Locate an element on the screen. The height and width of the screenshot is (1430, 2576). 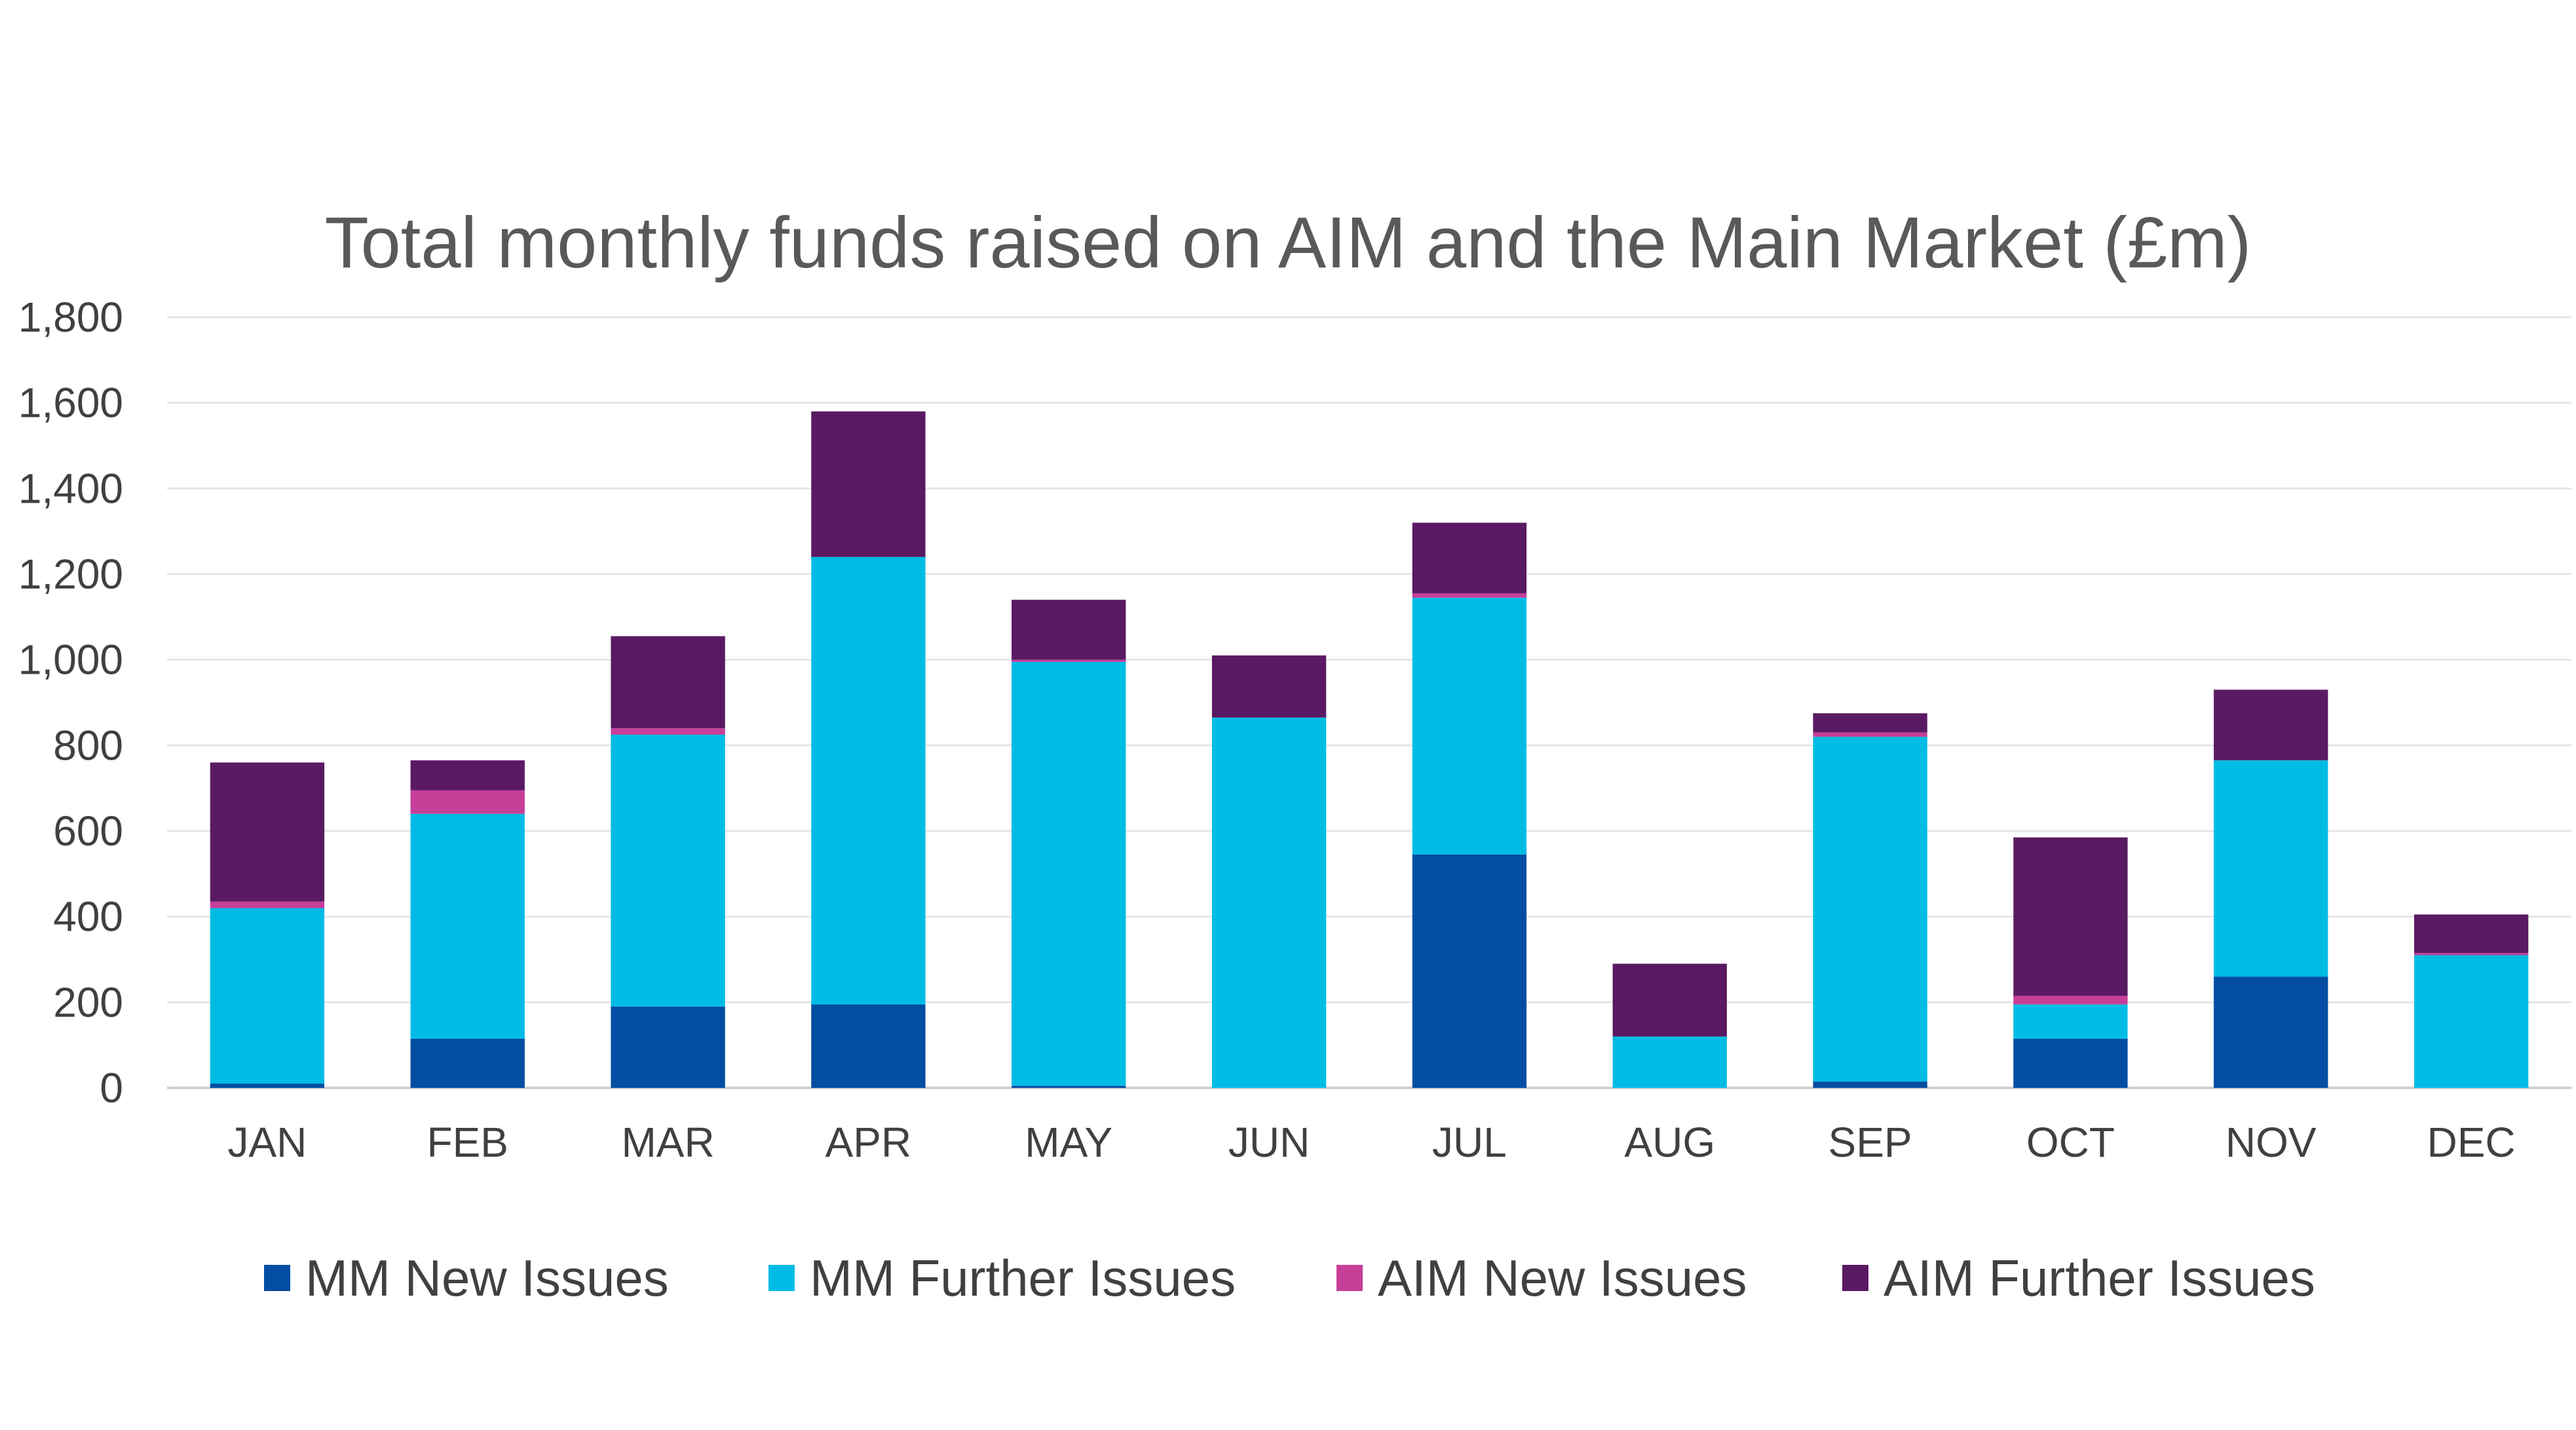
bar-segment-mm-new-issues-feb is located at coordinates (467, 1063).